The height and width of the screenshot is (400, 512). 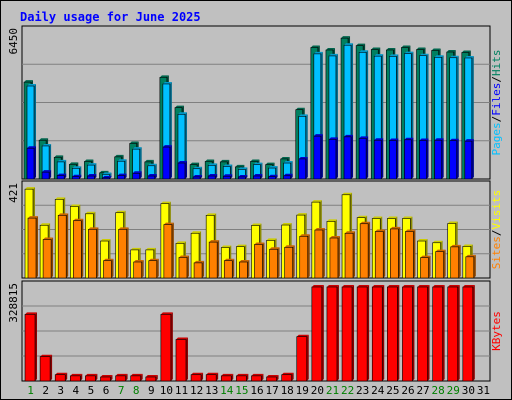 I want to click on x-tick-label: 31, so click(x=483, y=390).